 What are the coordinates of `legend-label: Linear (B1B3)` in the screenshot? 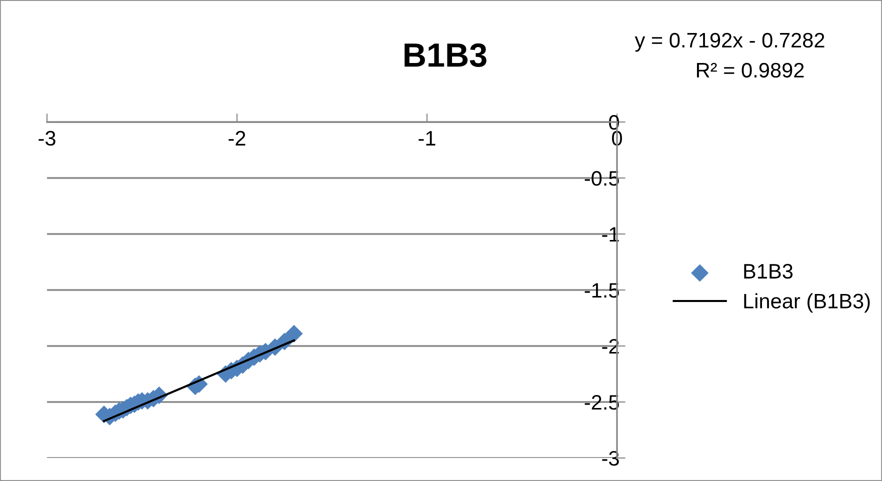 It's located at (807, 303).